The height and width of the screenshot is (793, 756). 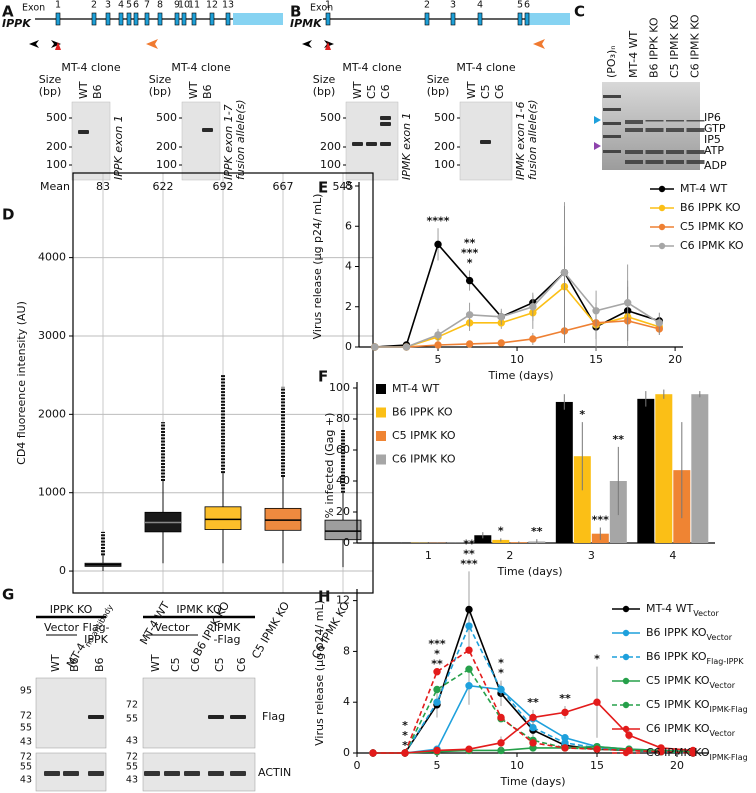 What do you see at coordinates (201, 141) in the screenshot?
I see `gel` at bounding box center [201, 141].